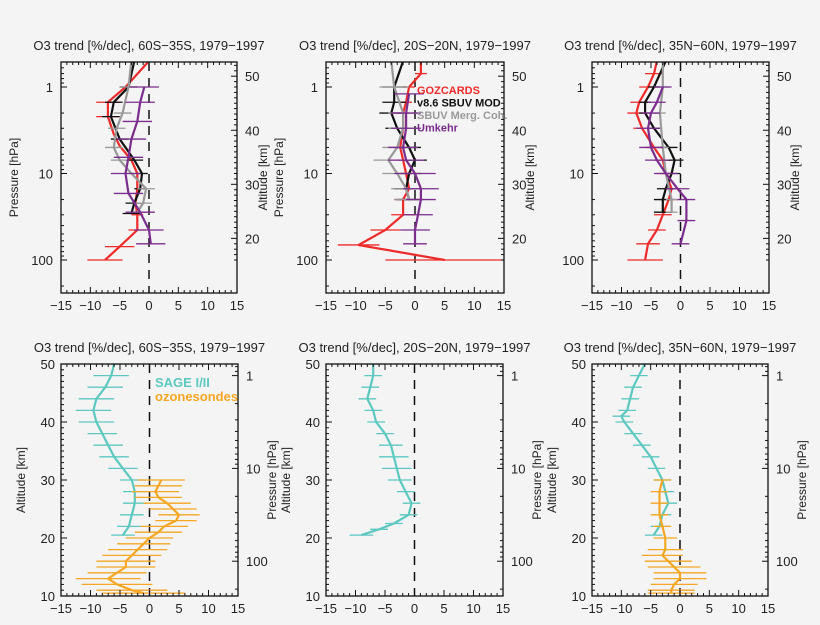 This screenshot has width=820, height=625. I want to click on series-sbuv-merg-coh-, so click(130, 137).